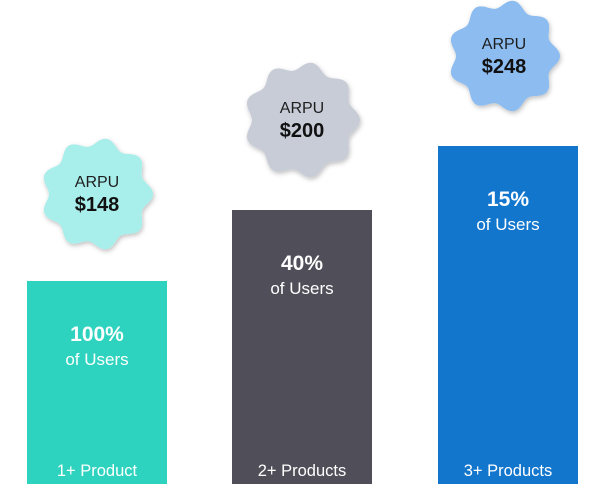 This screenshot has width=609, height=497. Describe the element at coordinates (302, 263) in the screenshot. I see `bar-value-label: 40%` at that location.